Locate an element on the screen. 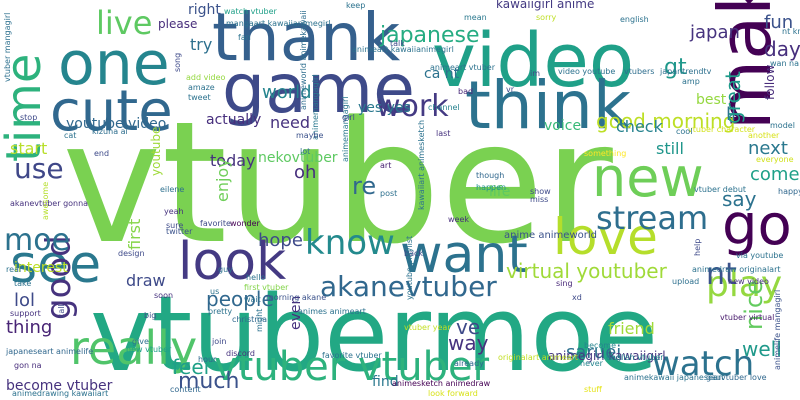 This screenshot has height=400, width=800. cloud-word-one: one is located at coordinates (114, 64).